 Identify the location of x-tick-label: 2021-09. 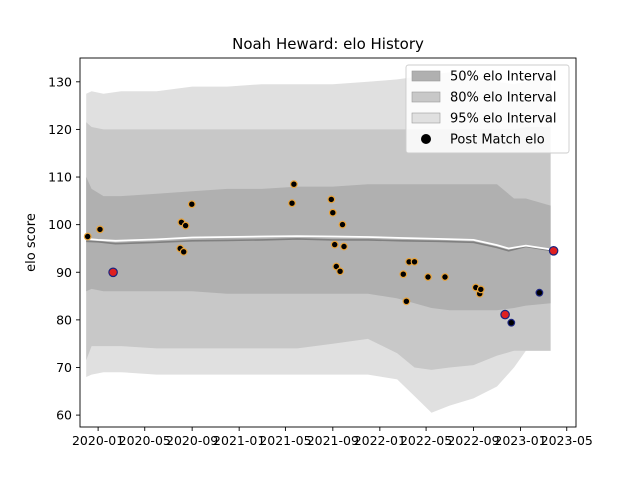
(333, 440).